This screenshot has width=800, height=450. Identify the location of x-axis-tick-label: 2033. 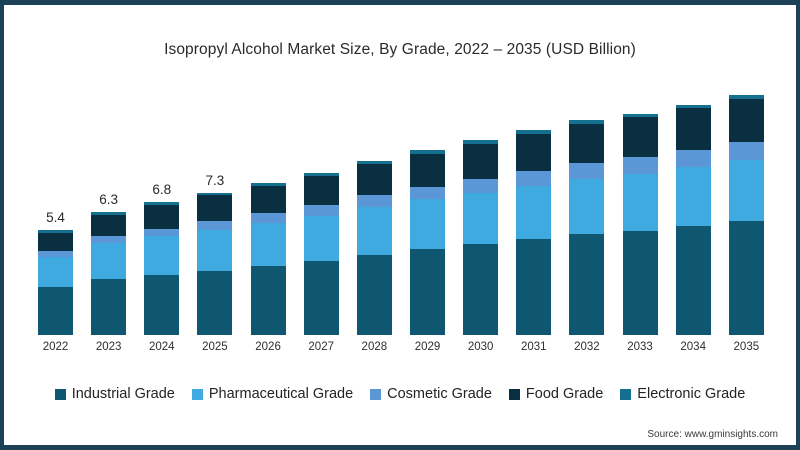
(640, 347).